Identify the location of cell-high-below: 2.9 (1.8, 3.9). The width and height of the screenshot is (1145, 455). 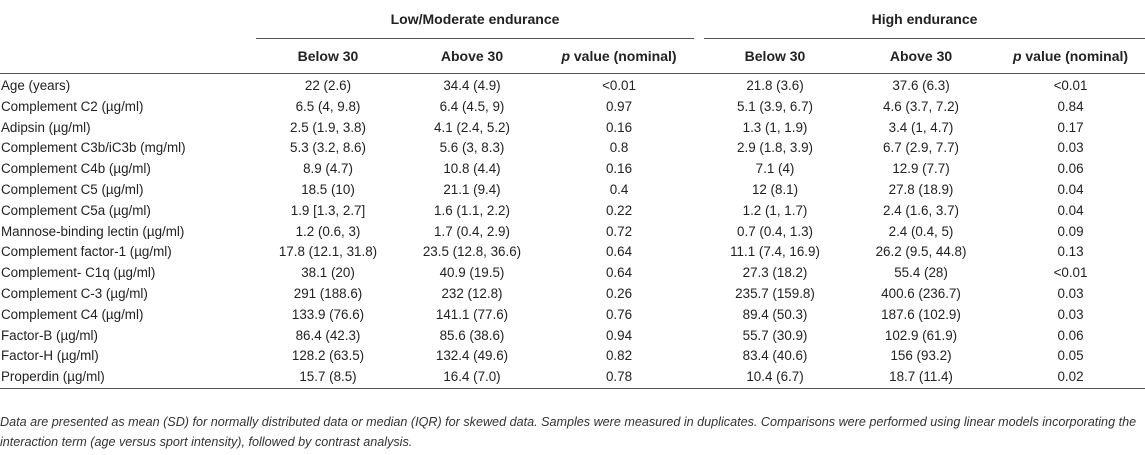
(775, 148).